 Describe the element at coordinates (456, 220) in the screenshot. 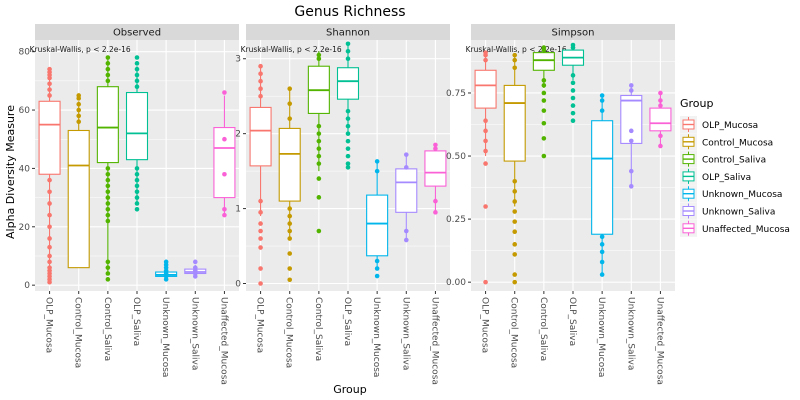

I see `y-tick-label: 0.25` at that location.